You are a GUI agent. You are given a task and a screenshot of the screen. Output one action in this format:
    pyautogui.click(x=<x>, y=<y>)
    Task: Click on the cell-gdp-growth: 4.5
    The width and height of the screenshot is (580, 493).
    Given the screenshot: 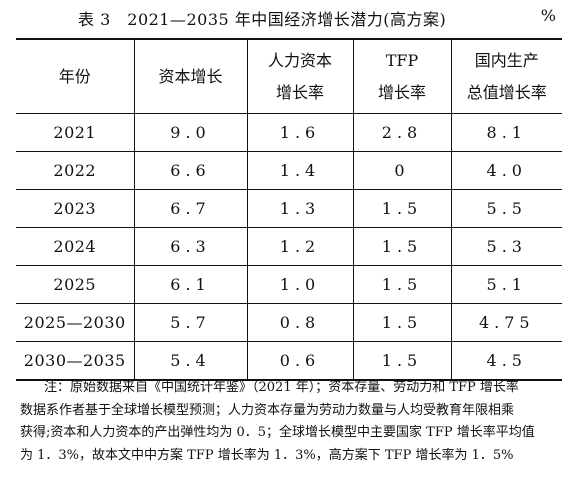 What is the action you would take?
    pyautogui.click(x=506, y=360)
    